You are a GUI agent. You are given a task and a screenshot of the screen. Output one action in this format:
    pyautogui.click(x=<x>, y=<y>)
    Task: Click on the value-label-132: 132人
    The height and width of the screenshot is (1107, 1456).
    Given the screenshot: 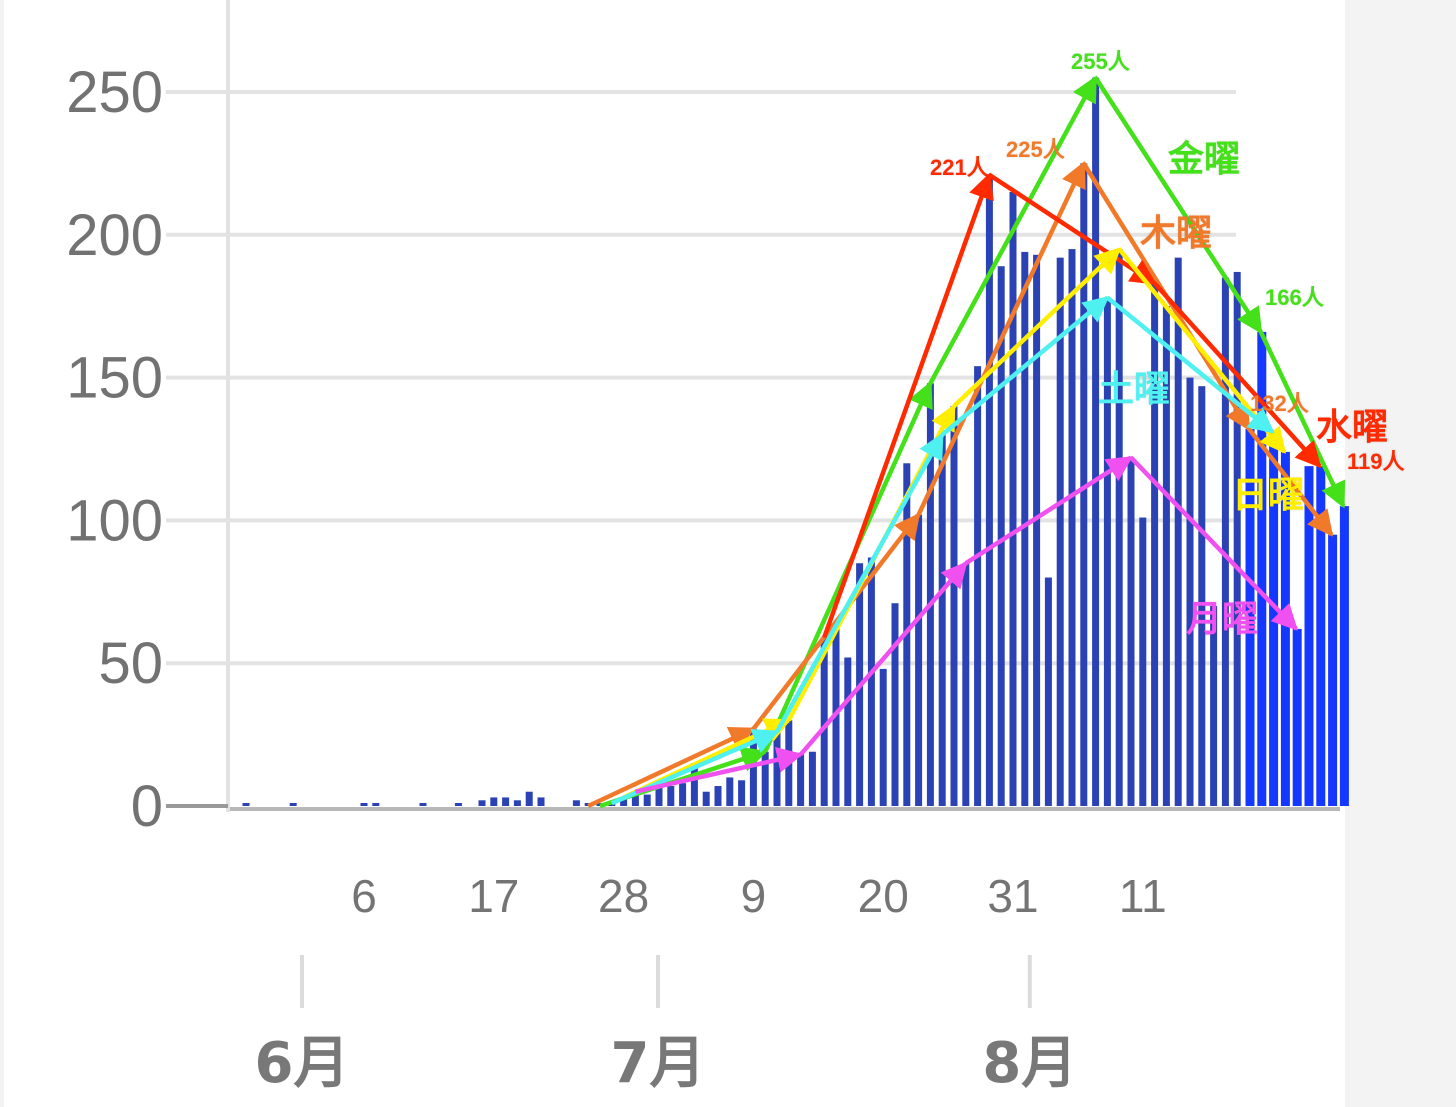 What is the action you would take?
    pyautogui.click(x=1279, y=403)
    